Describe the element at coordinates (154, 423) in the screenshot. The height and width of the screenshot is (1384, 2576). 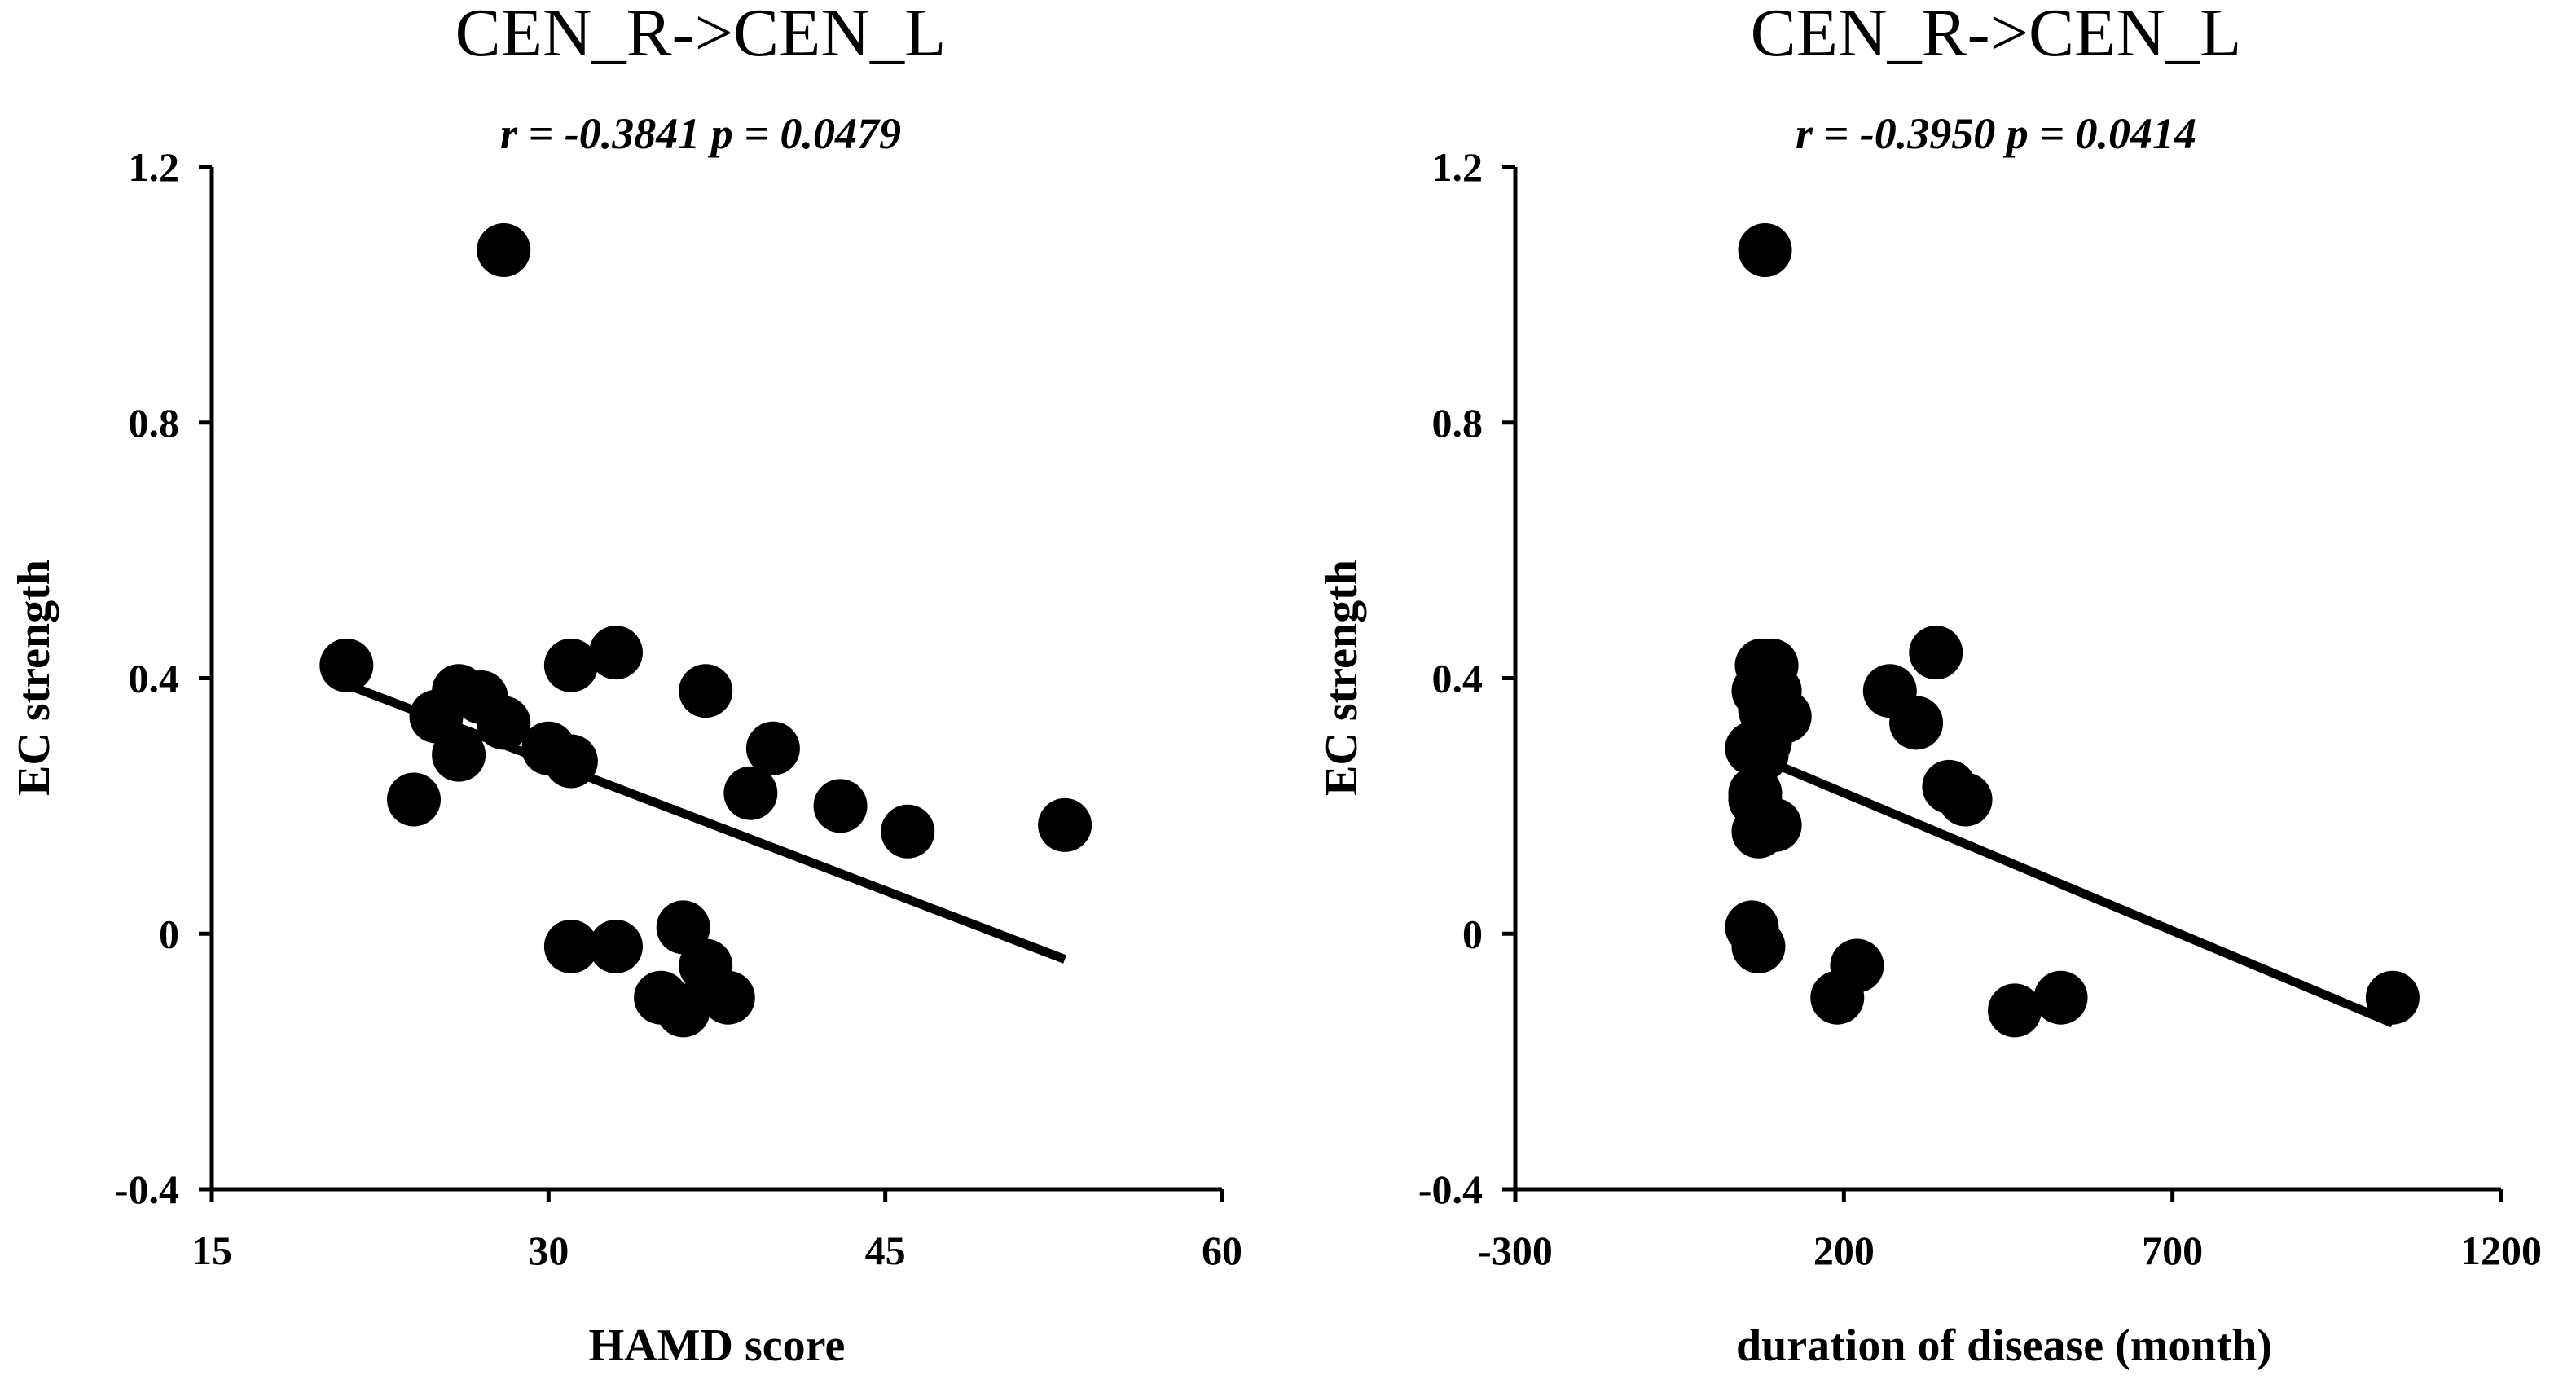
I see `left-y-tick-label: 0.8` at that location.